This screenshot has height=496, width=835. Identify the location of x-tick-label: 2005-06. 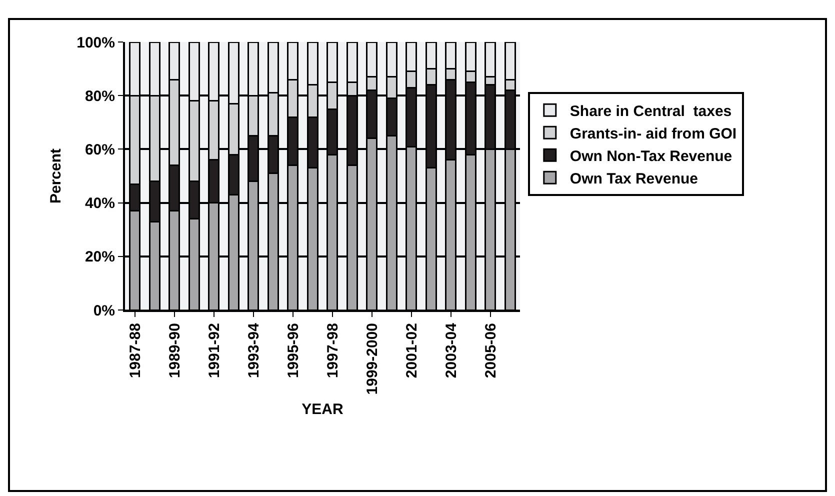
(491, 350).